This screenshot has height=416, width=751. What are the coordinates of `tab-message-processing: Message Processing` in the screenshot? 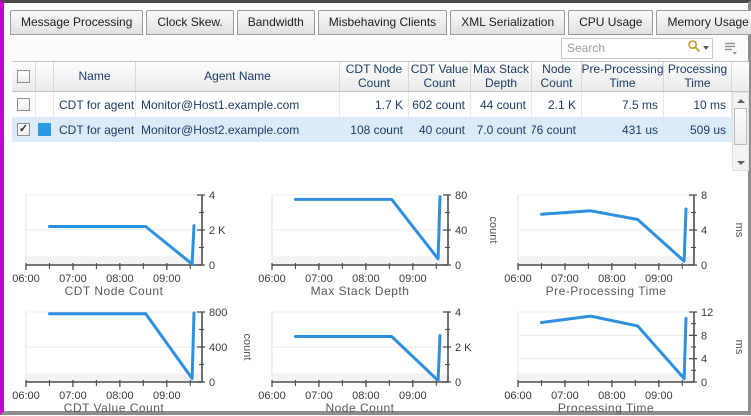 It's located at (77, 22).